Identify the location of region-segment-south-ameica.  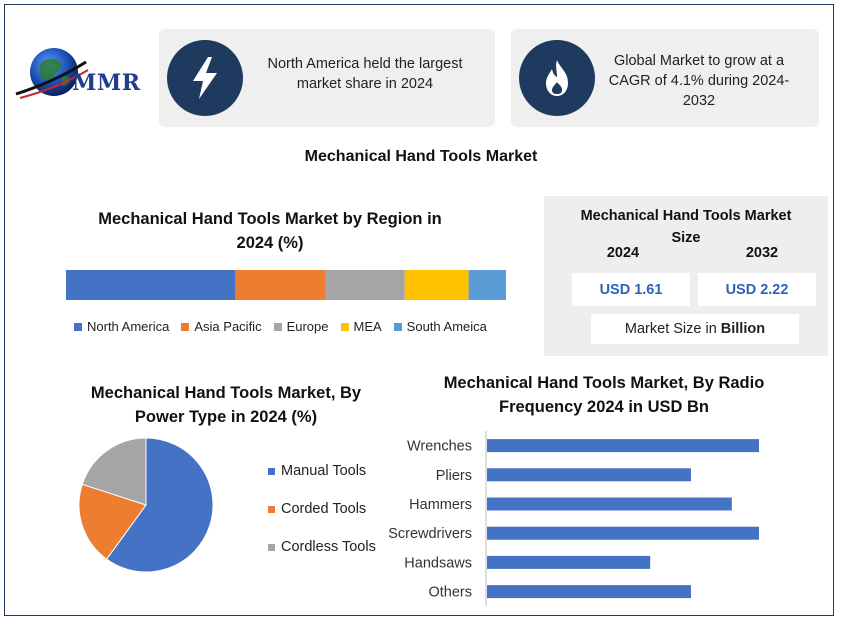
(487, 285).